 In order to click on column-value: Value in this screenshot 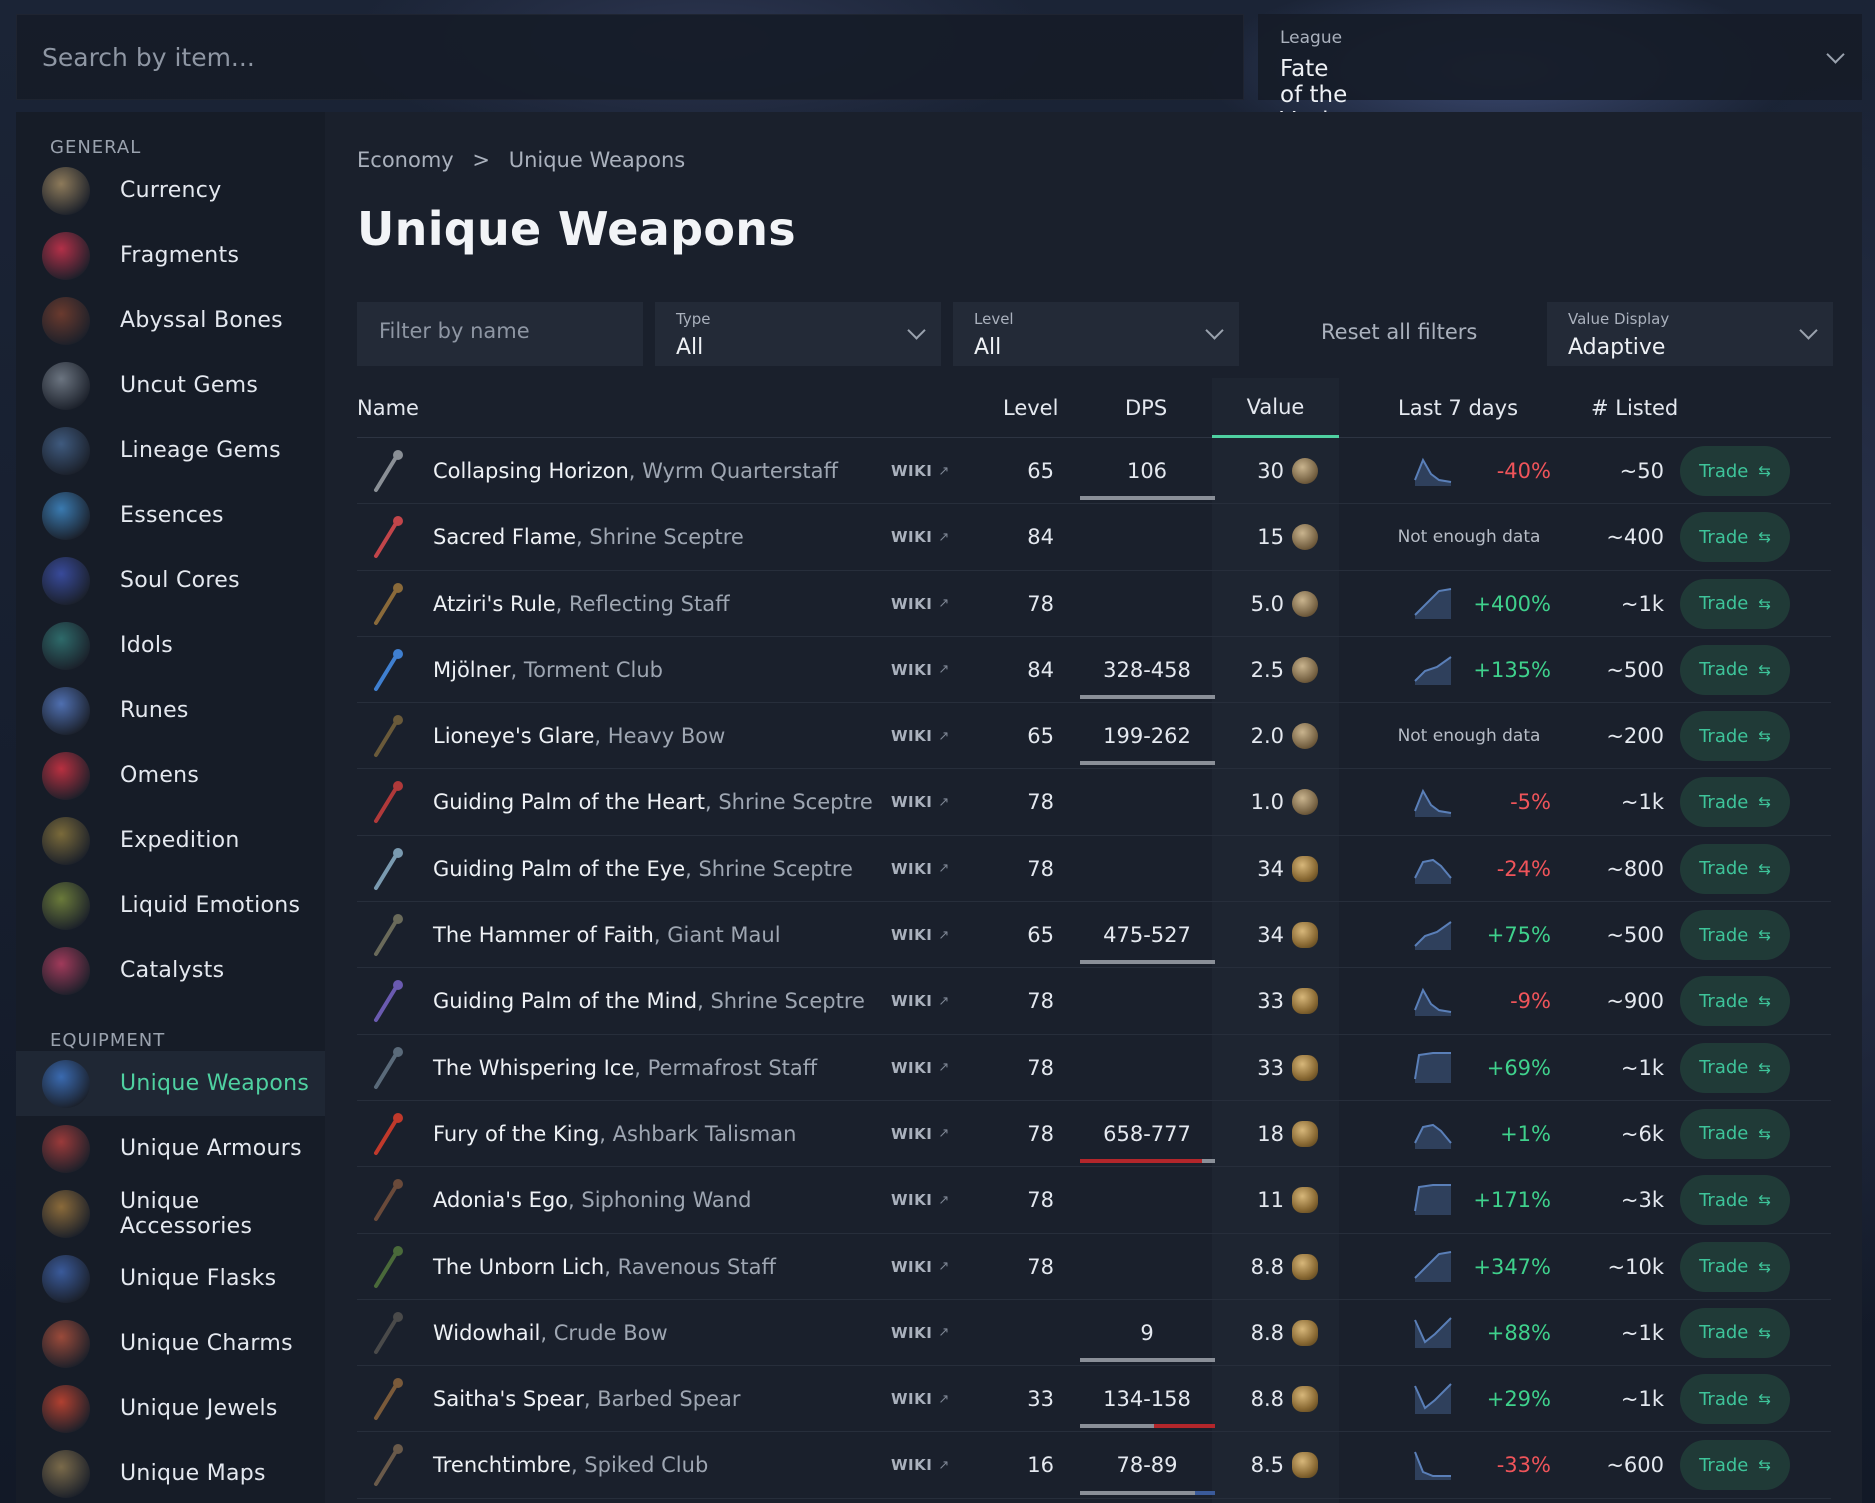, I will do `click(1275, 408)`.